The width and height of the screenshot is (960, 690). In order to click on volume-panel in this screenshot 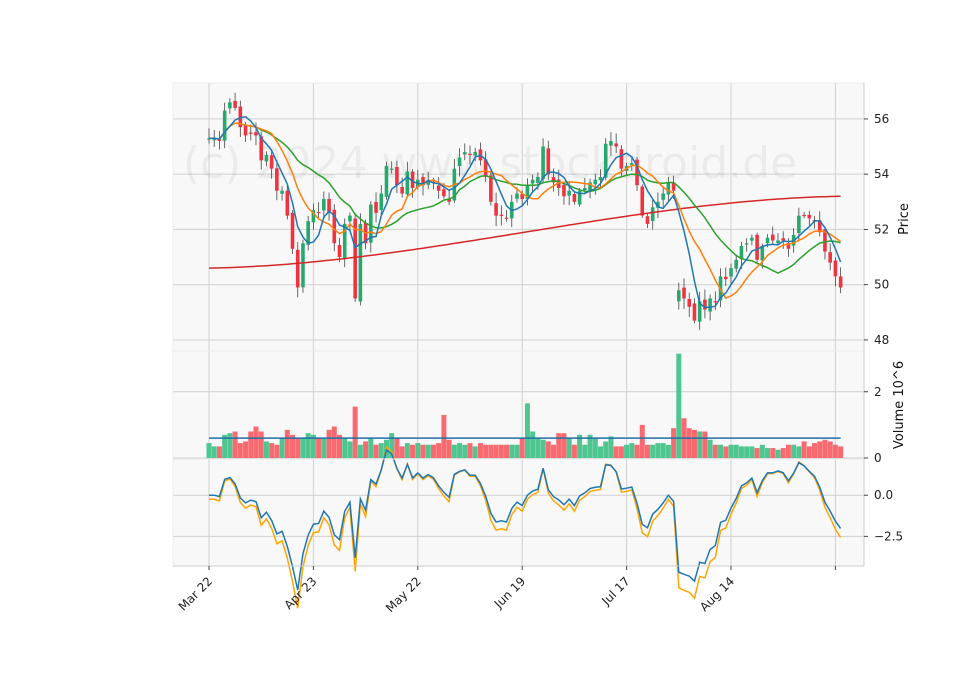, I will do `click(525, 405)`.